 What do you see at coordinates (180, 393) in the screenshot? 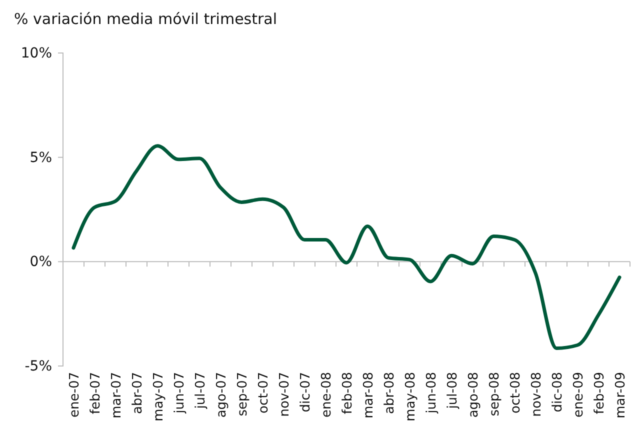
I see `x-tick-label: jun-07` at bounding box center [180, 393].